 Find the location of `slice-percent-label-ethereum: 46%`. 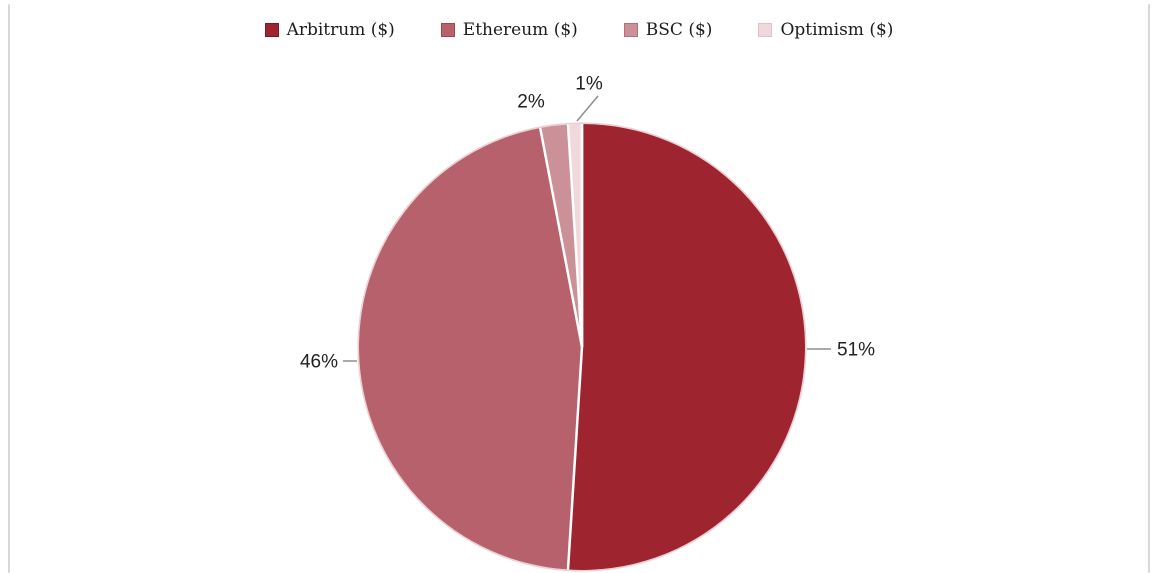

slice-percent-label-ethereum: 46% is located at coordinates (319, 362).